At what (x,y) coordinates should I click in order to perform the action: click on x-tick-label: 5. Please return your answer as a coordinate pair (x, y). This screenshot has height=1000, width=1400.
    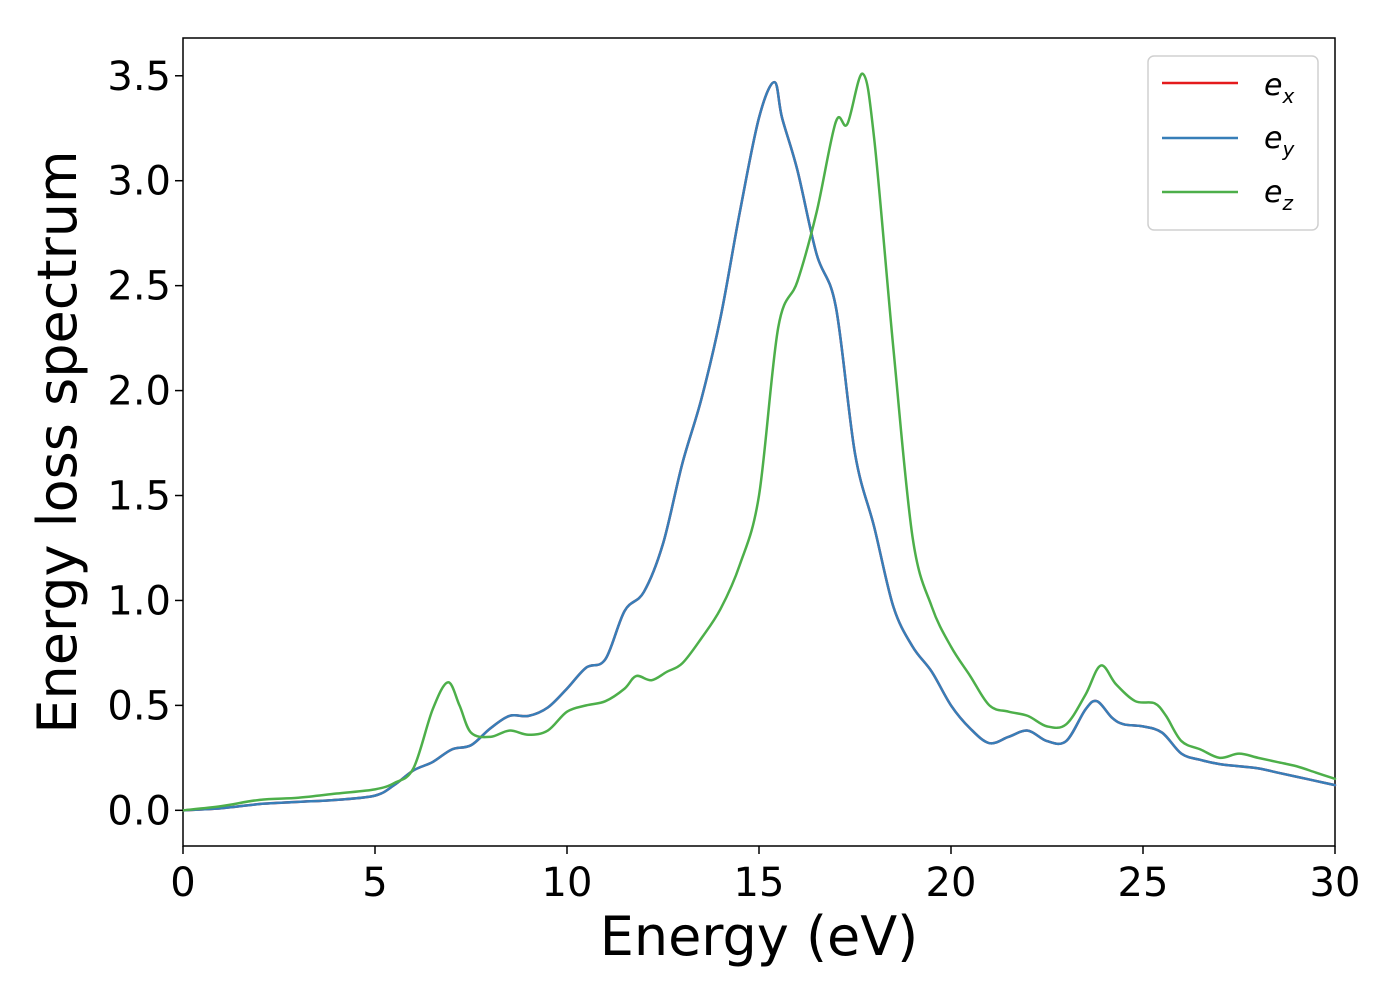
    Looking at the image, I should click on (374, 883).